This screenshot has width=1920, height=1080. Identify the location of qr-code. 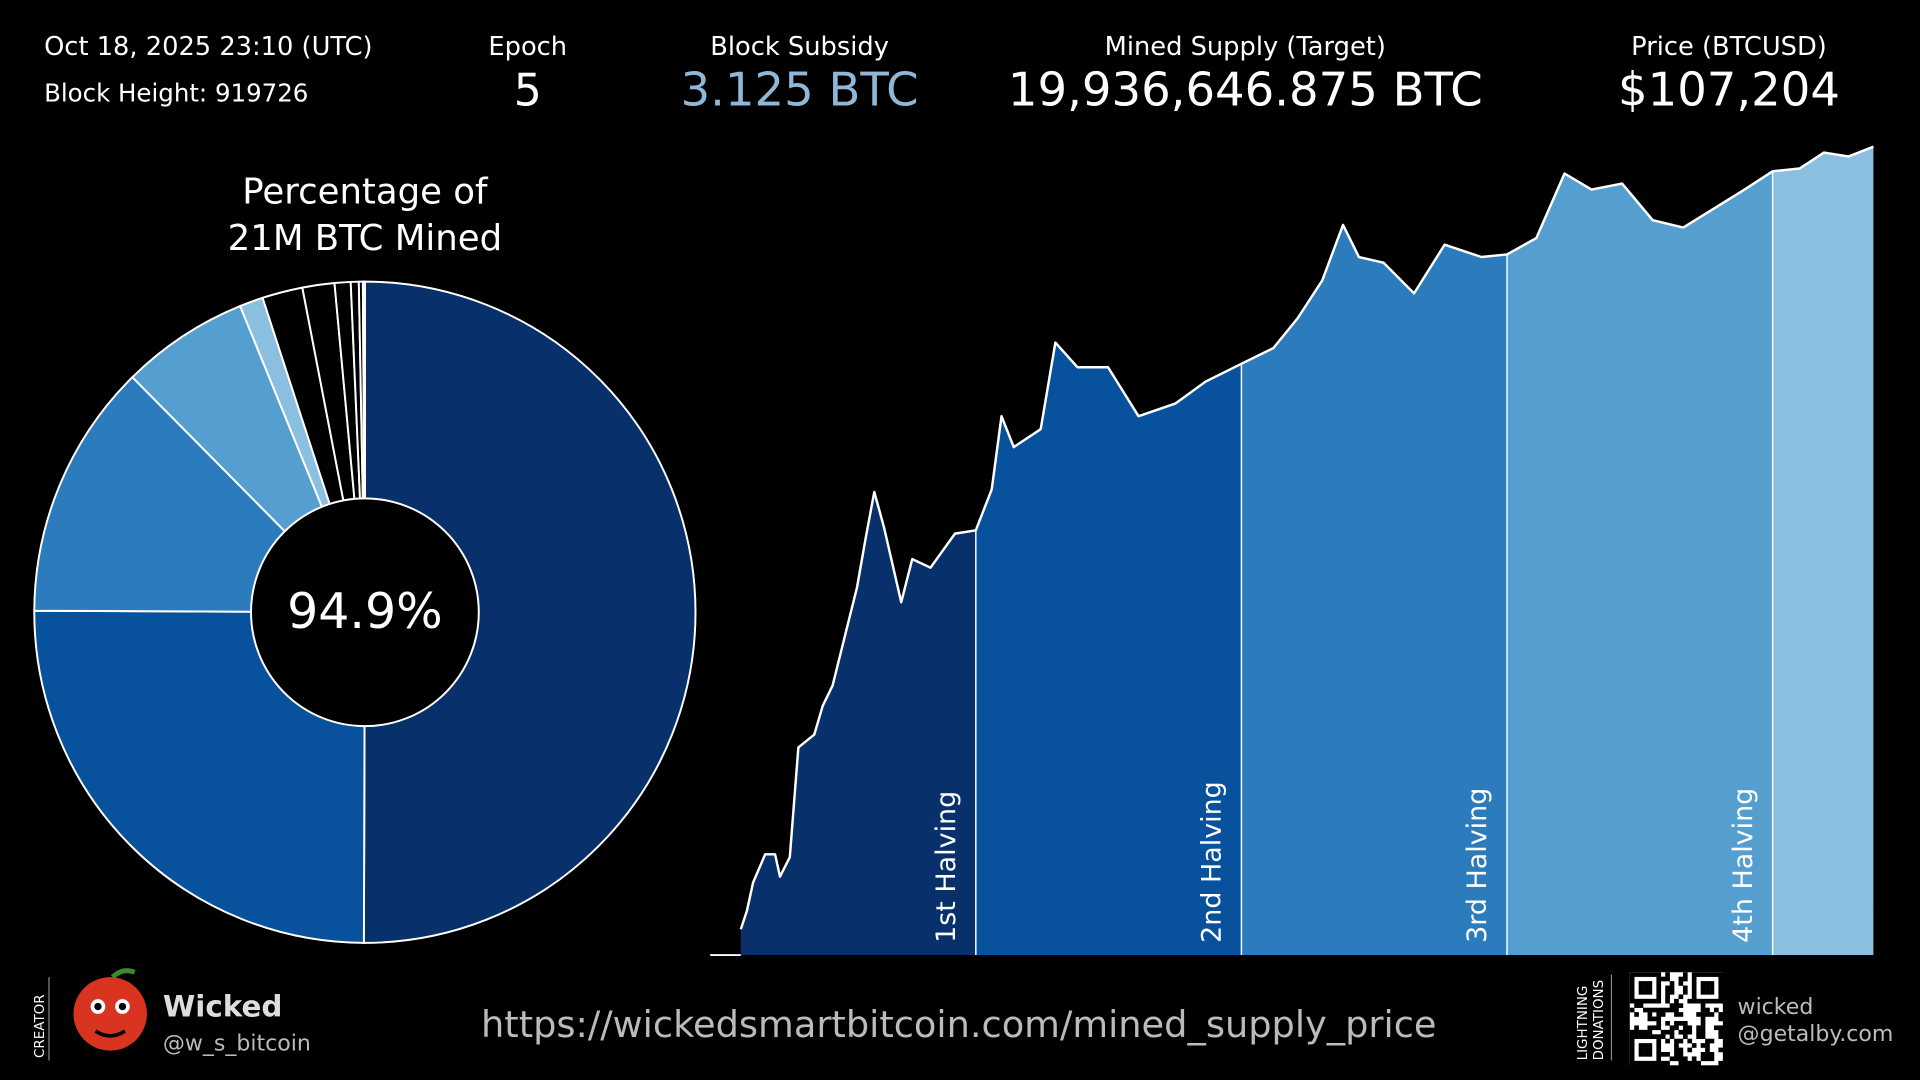
(1676, 1019).